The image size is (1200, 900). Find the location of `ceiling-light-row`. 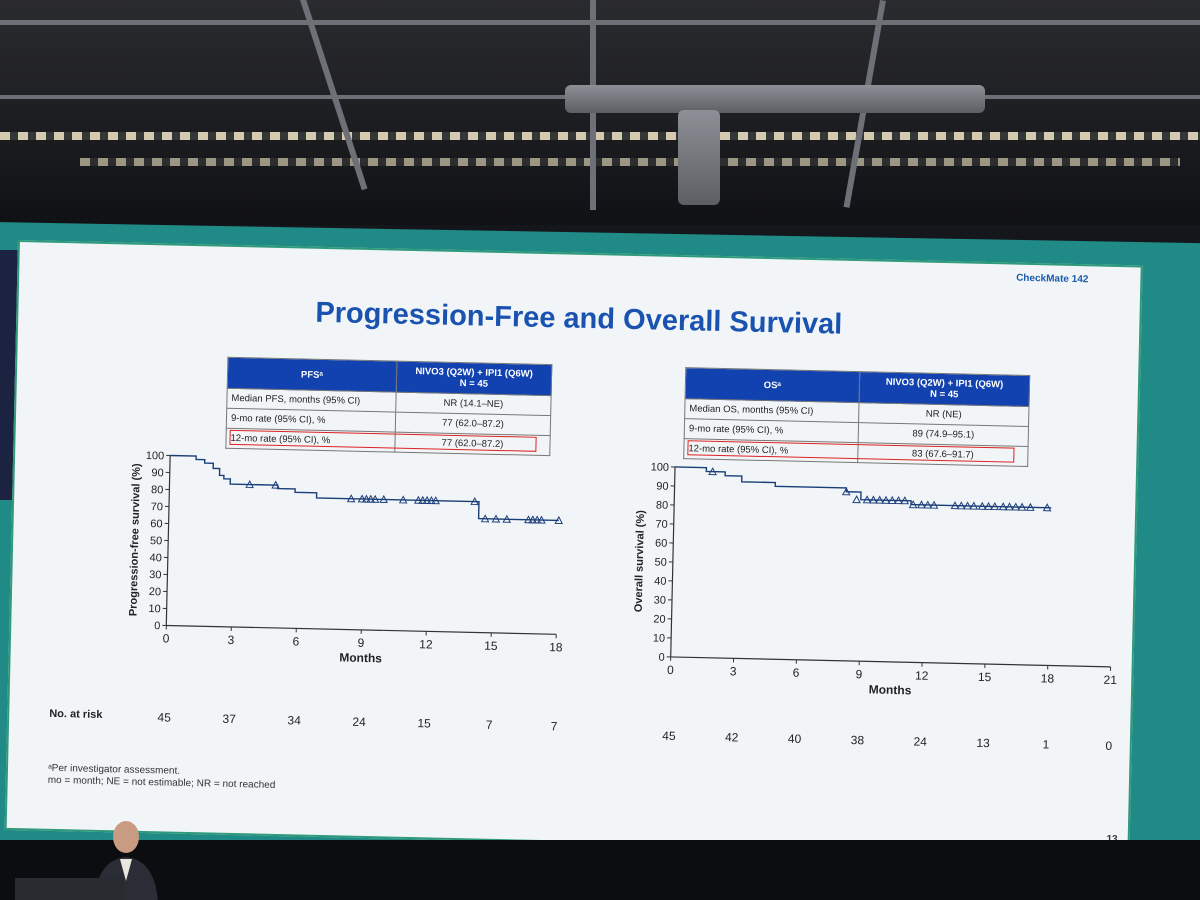

ceiling-light-row is located at coordinates (630, 162).